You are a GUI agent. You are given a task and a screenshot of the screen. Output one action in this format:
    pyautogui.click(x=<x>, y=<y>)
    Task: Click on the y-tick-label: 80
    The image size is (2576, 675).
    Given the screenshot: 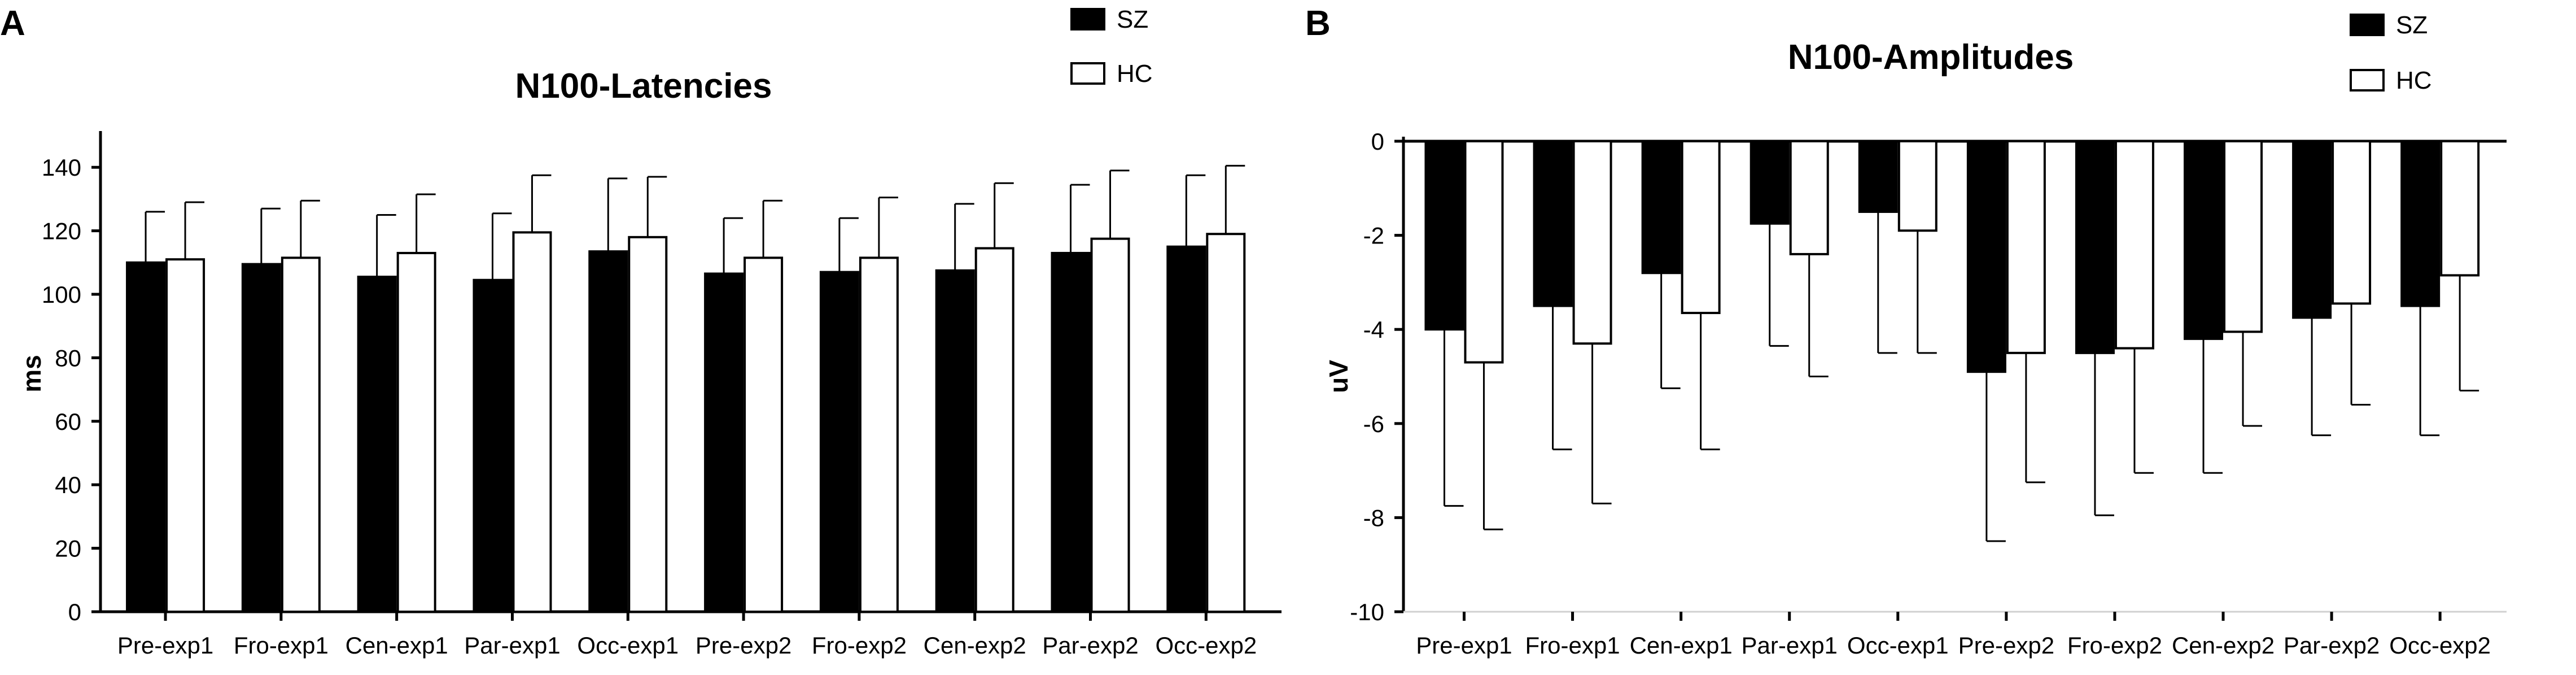 What is the action you would take?
    pyautogui.click(x=68, y=358)
    